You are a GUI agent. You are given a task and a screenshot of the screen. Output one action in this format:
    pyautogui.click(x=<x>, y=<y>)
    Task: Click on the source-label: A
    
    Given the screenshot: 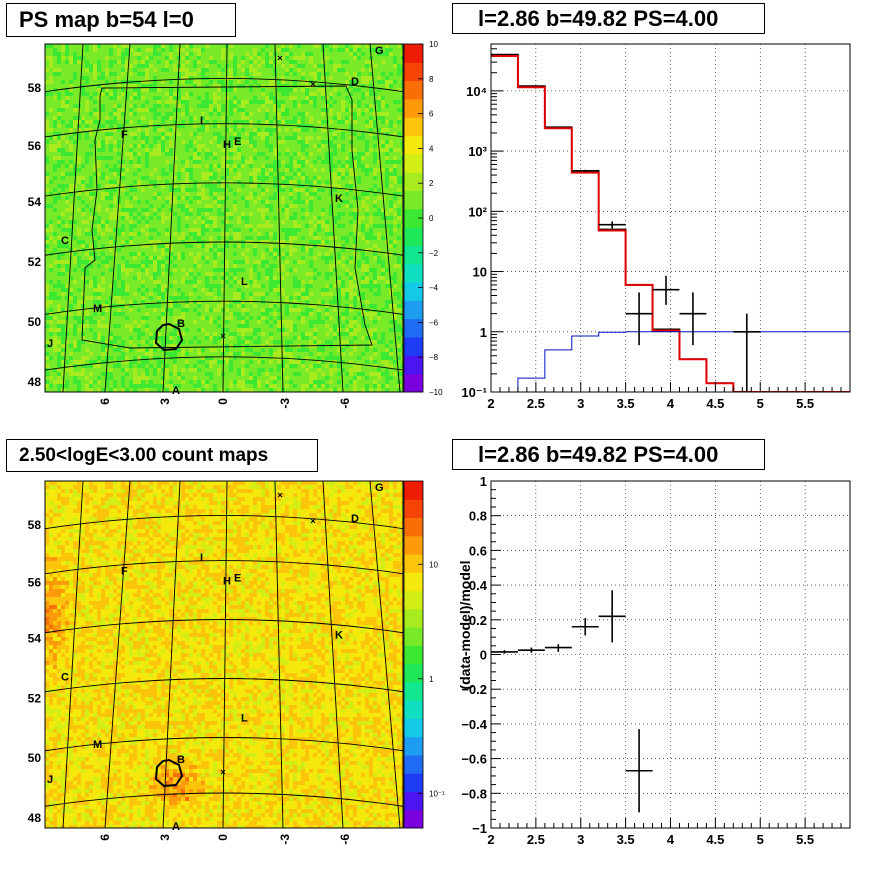 What is the action you would take?
    pyautogui.click(x=176, y=391)
    